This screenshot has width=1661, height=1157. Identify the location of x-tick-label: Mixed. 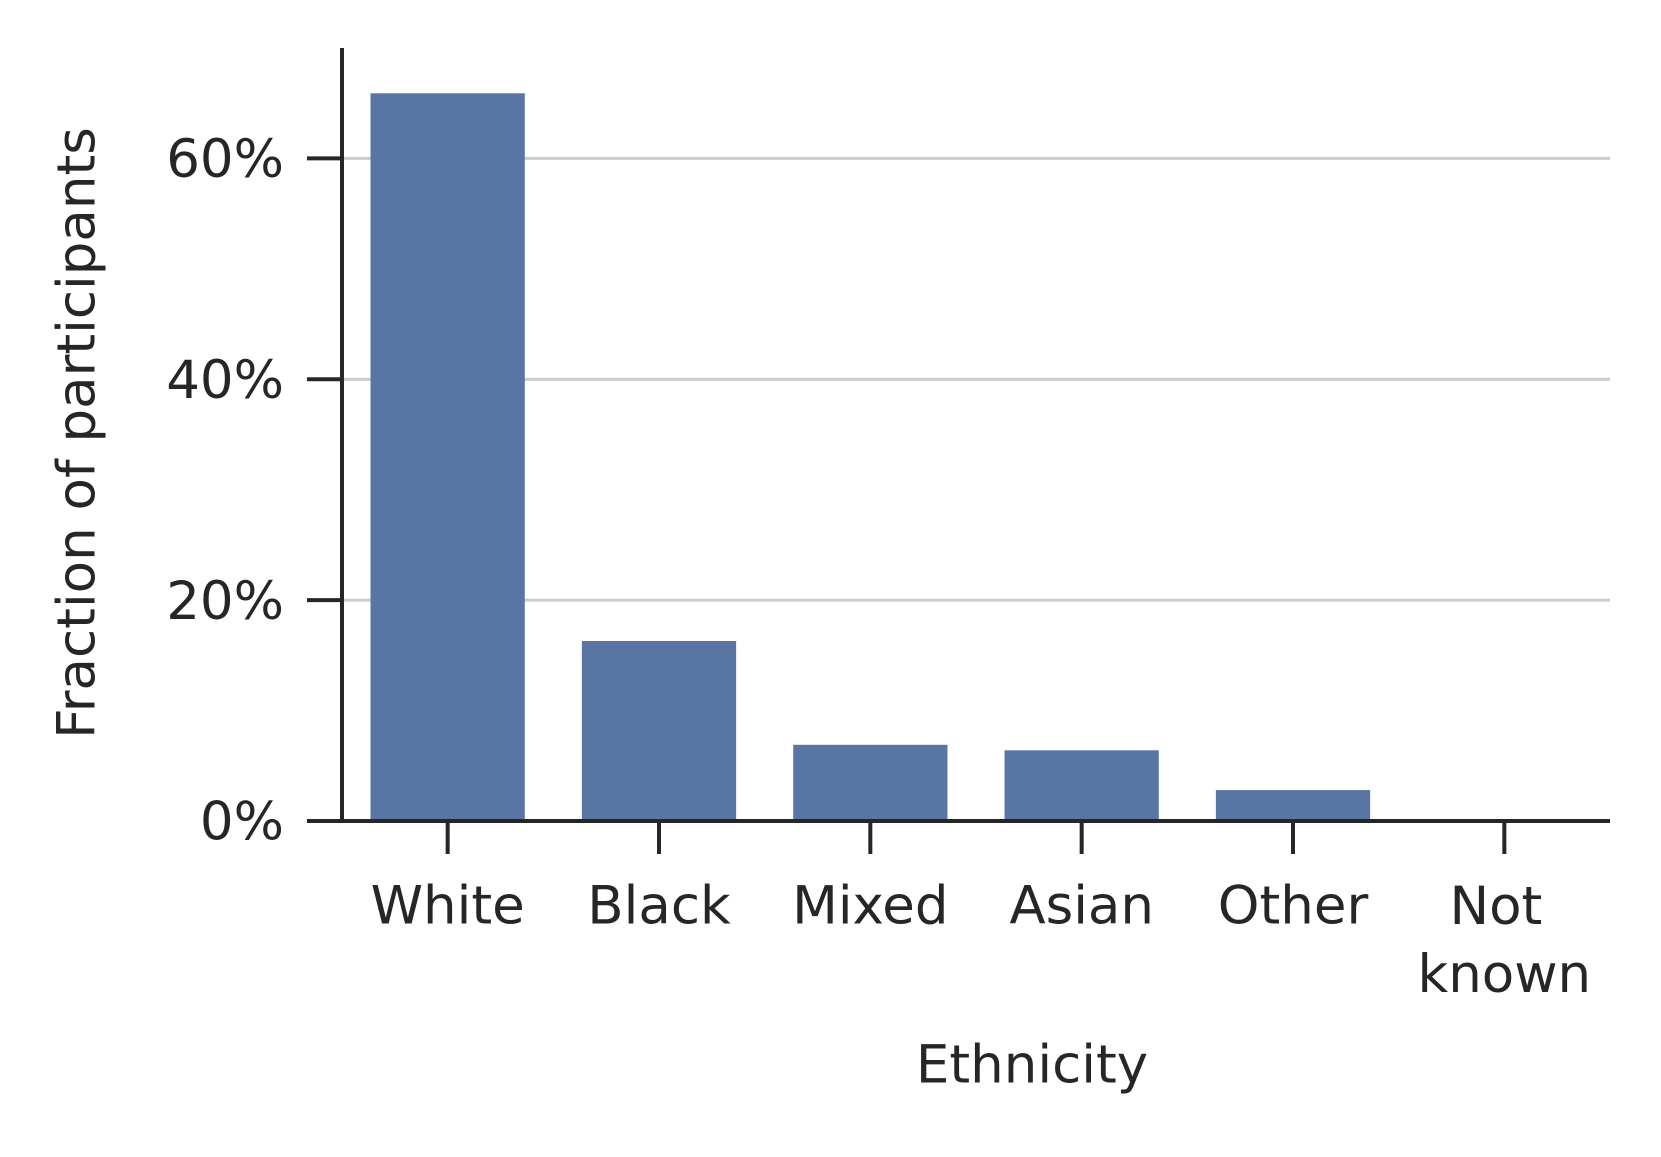
(870, 906).